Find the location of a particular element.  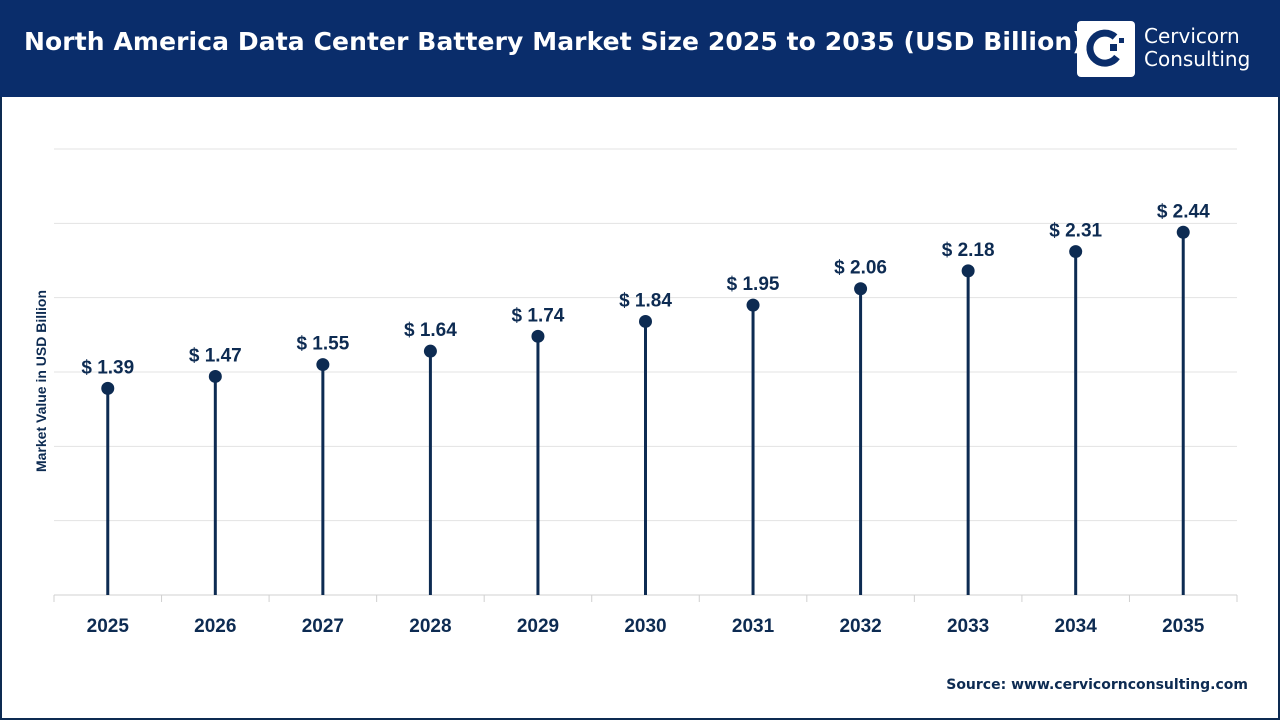

y-axis-label: Market Value in USD Billion is located at coordinates (41, 381).